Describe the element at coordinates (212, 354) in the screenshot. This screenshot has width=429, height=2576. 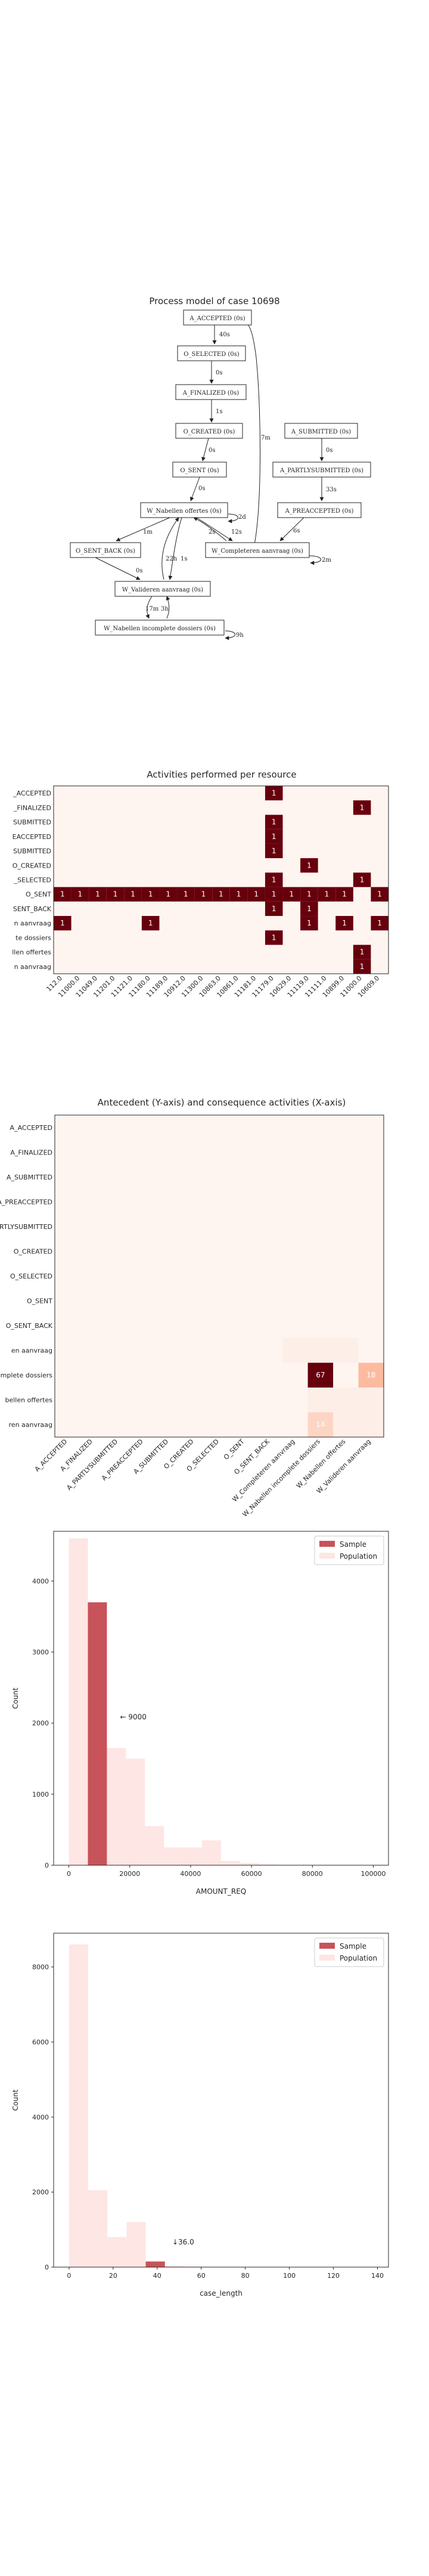
I see `node-label: O_SELECTED (0s)` at that location.